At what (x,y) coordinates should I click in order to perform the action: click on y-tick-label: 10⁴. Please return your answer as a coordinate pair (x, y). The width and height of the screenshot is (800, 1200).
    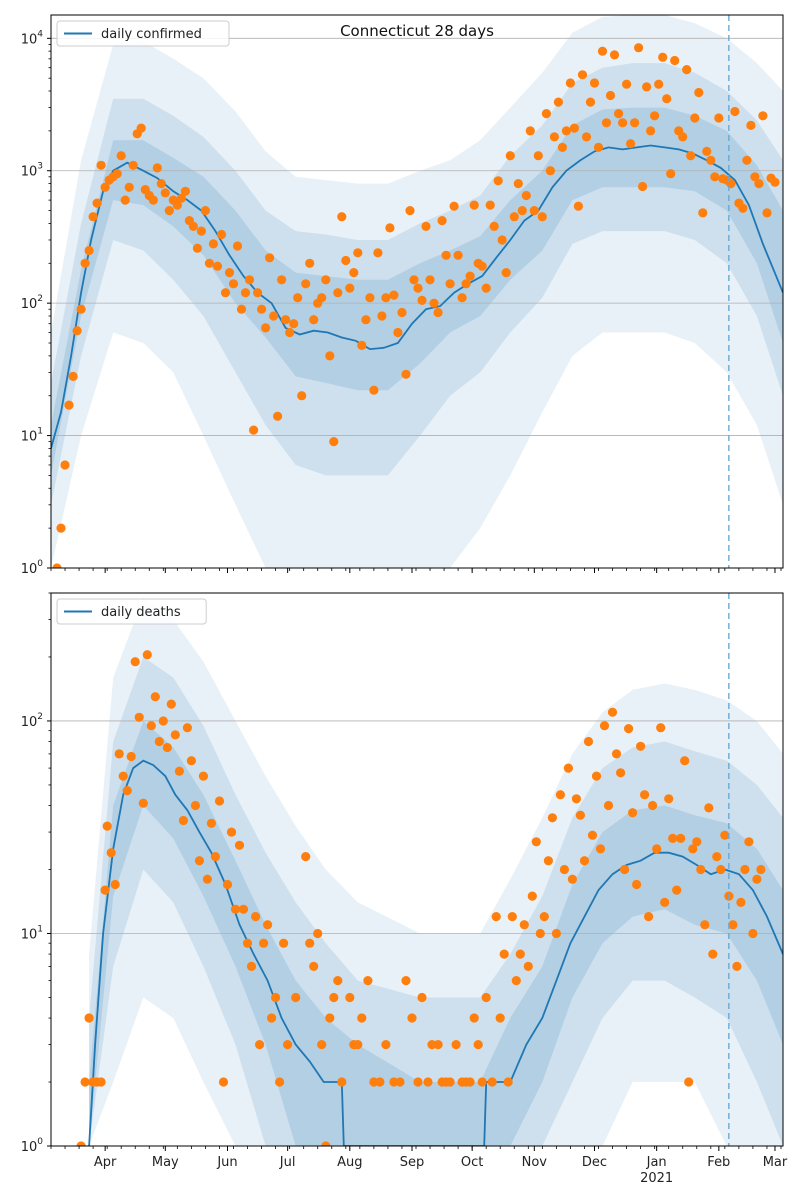
    Looking at the image, I should click on (32, 38).